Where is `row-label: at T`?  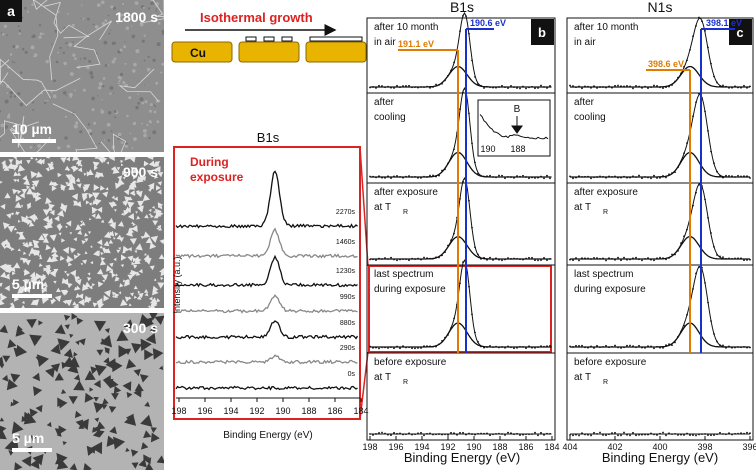
row-label: at T is located at coordinates (382, 377).